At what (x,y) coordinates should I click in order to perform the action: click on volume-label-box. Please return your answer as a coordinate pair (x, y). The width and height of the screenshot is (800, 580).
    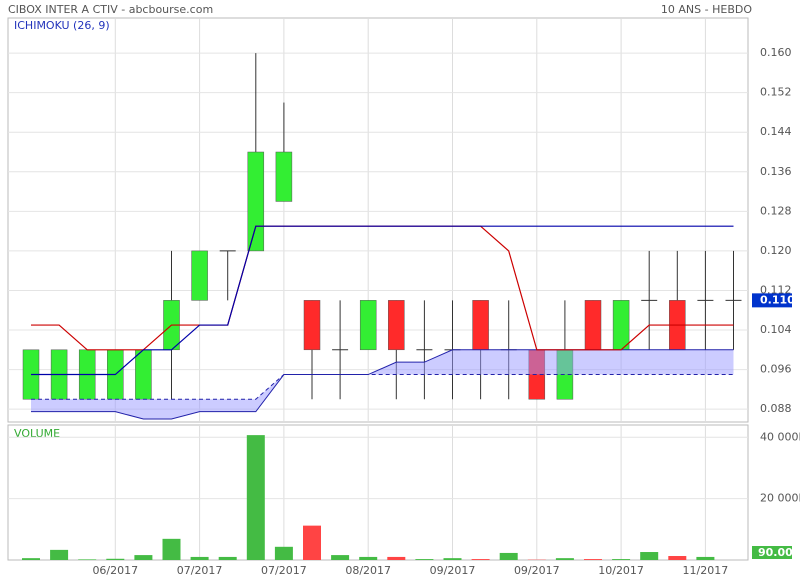
    Looking at the image, I should click on (772, 552).